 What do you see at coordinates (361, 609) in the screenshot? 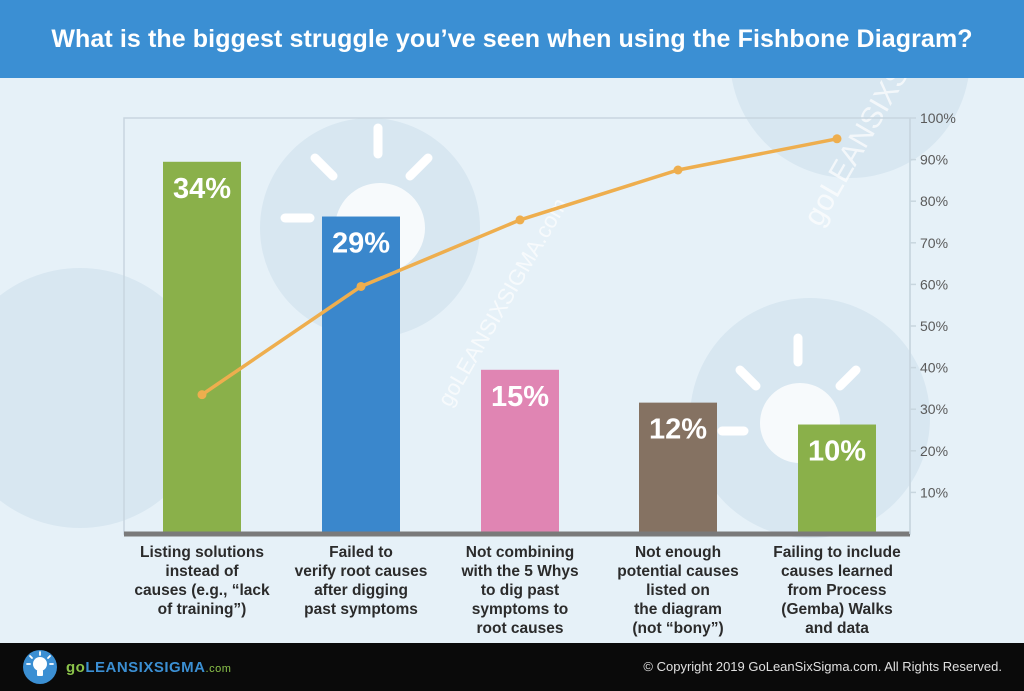
I see `category-label-line: past symptoms` at bounding box center [361, 609].